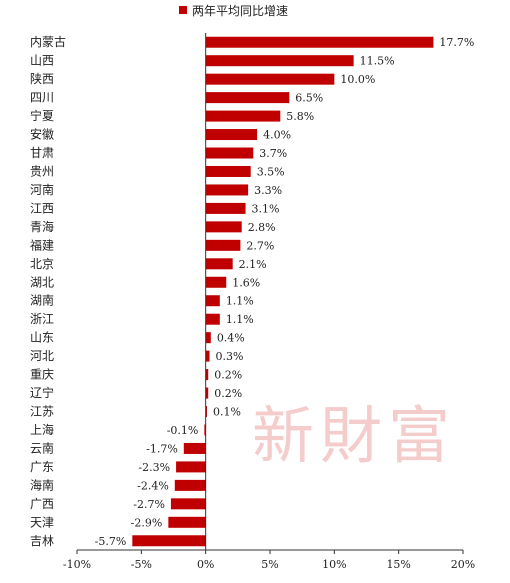 Image resolution: width=510 pixels, height=583 pixels. Describe the element at coordinates (42, 375) in the screenshot. I see `category-label: 重庆` at that location.